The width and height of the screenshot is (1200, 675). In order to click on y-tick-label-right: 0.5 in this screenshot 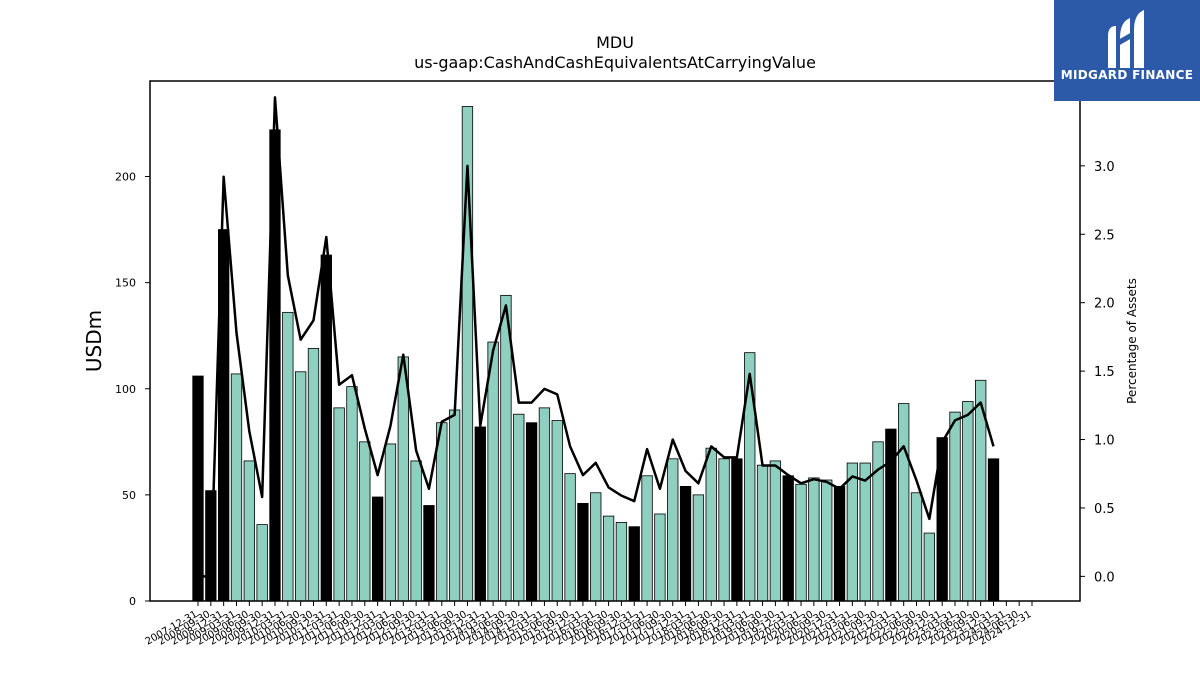, I will do `click(1104, 509)`.